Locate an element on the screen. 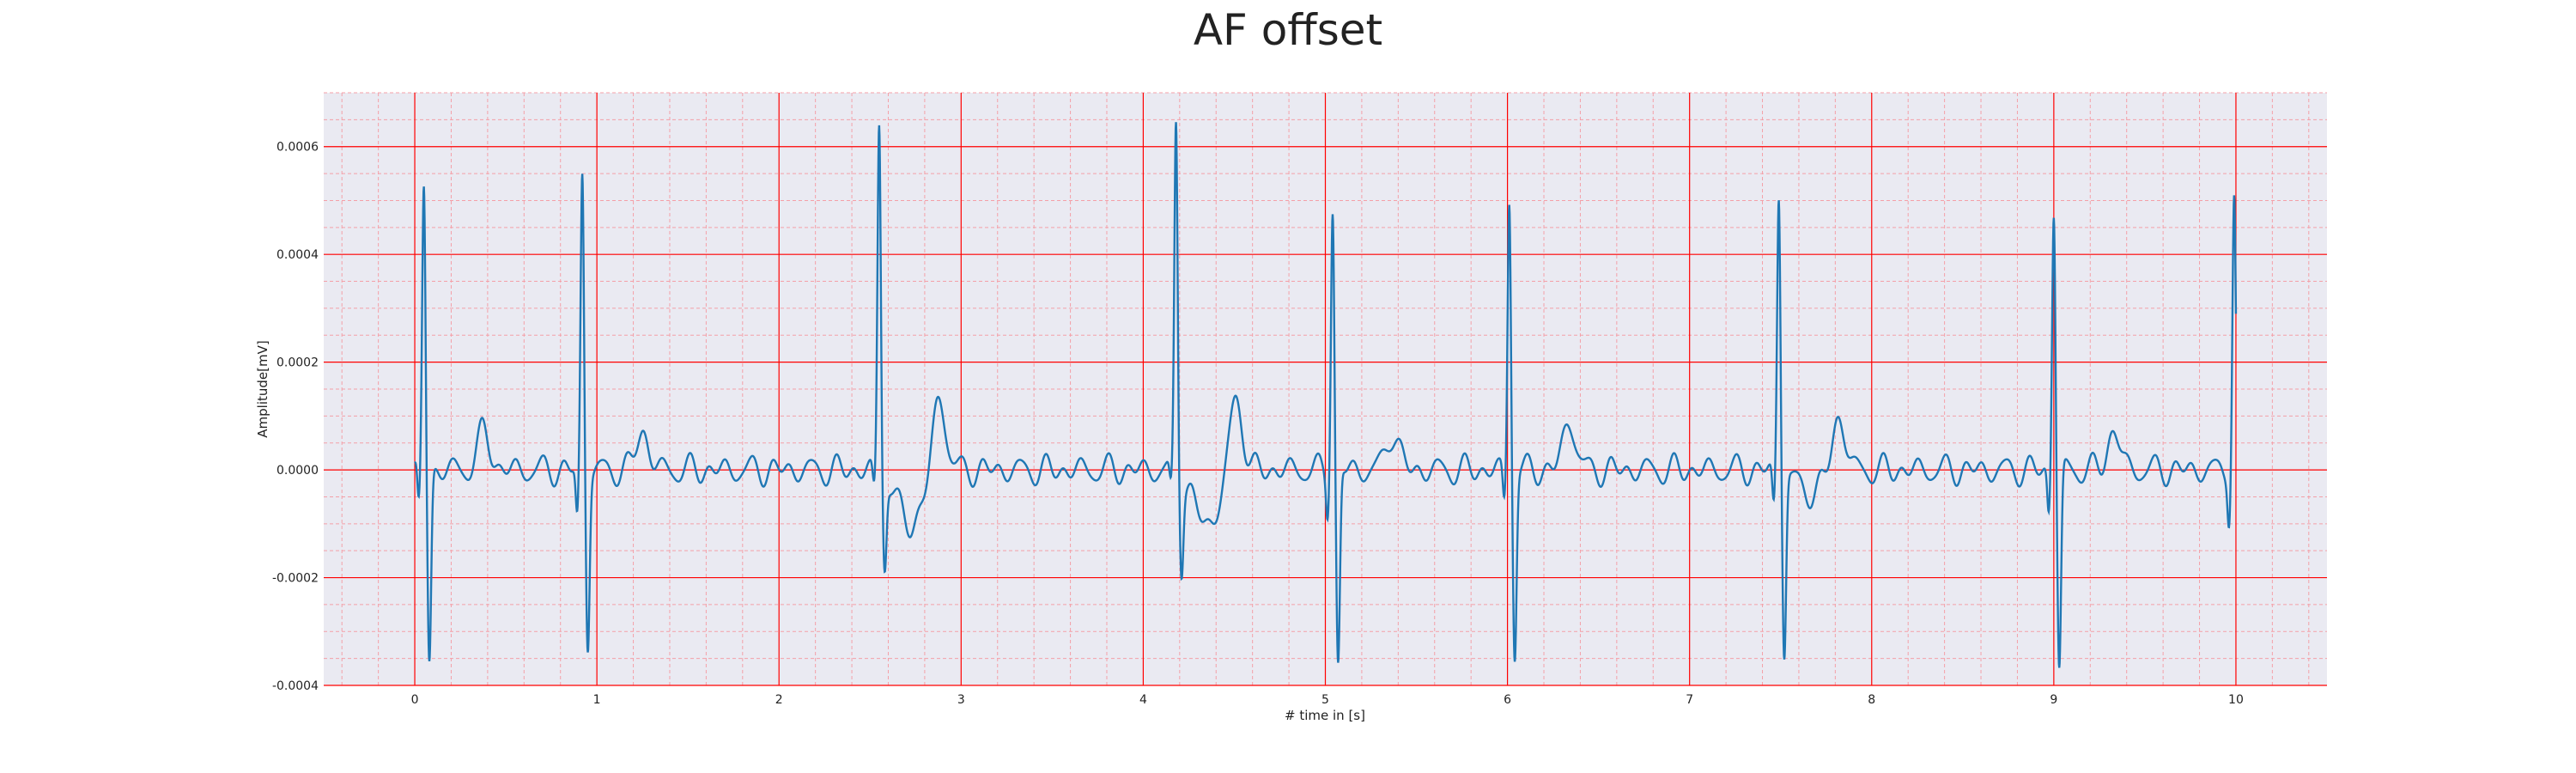 The height and width of the screenshot is (773, 2576). x-tick-label: 8 is located at coordinates (1872, 700).